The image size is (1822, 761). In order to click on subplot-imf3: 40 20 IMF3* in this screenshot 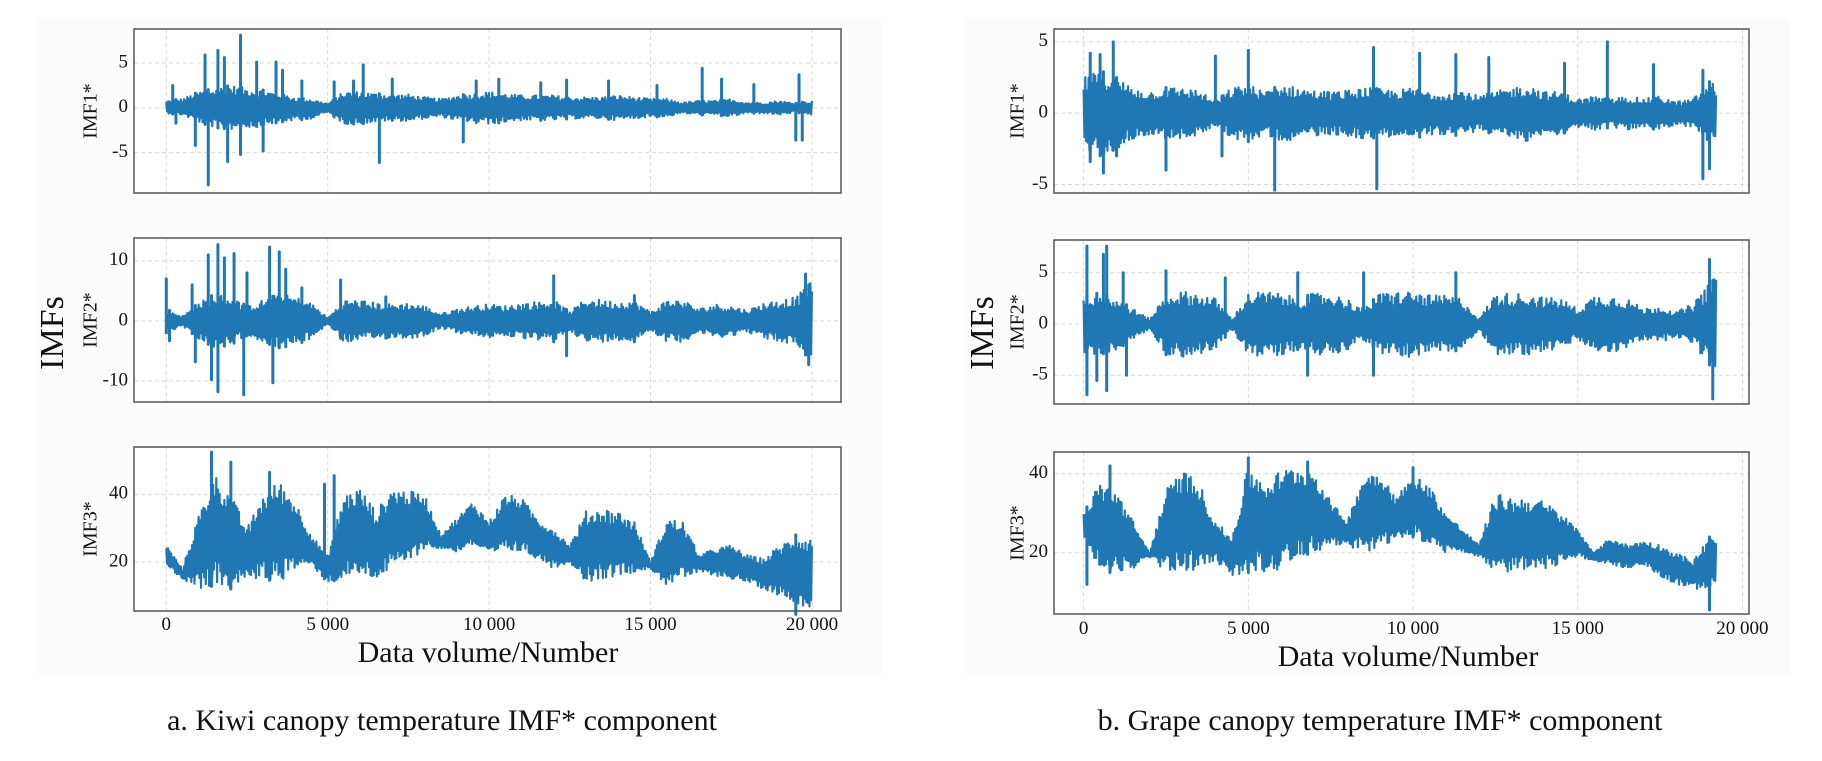, I will do `click(461, 531)`.